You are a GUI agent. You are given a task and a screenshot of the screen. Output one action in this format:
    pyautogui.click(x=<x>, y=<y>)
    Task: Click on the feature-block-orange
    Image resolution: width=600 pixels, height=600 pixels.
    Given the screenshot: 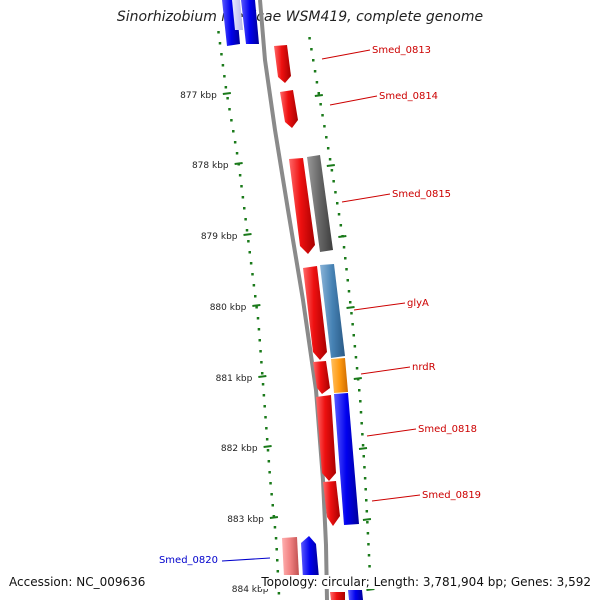 What is the action you would take?
    pyautogui.click(x=339, y=375)
    